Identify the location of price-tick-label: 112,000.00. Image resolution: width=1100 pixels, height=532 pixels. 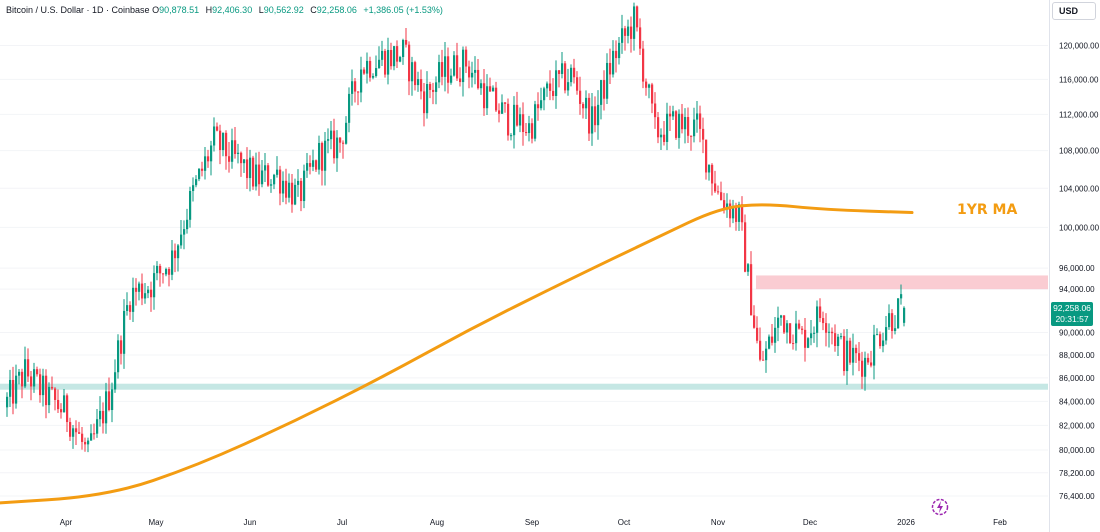
(1079, 114).